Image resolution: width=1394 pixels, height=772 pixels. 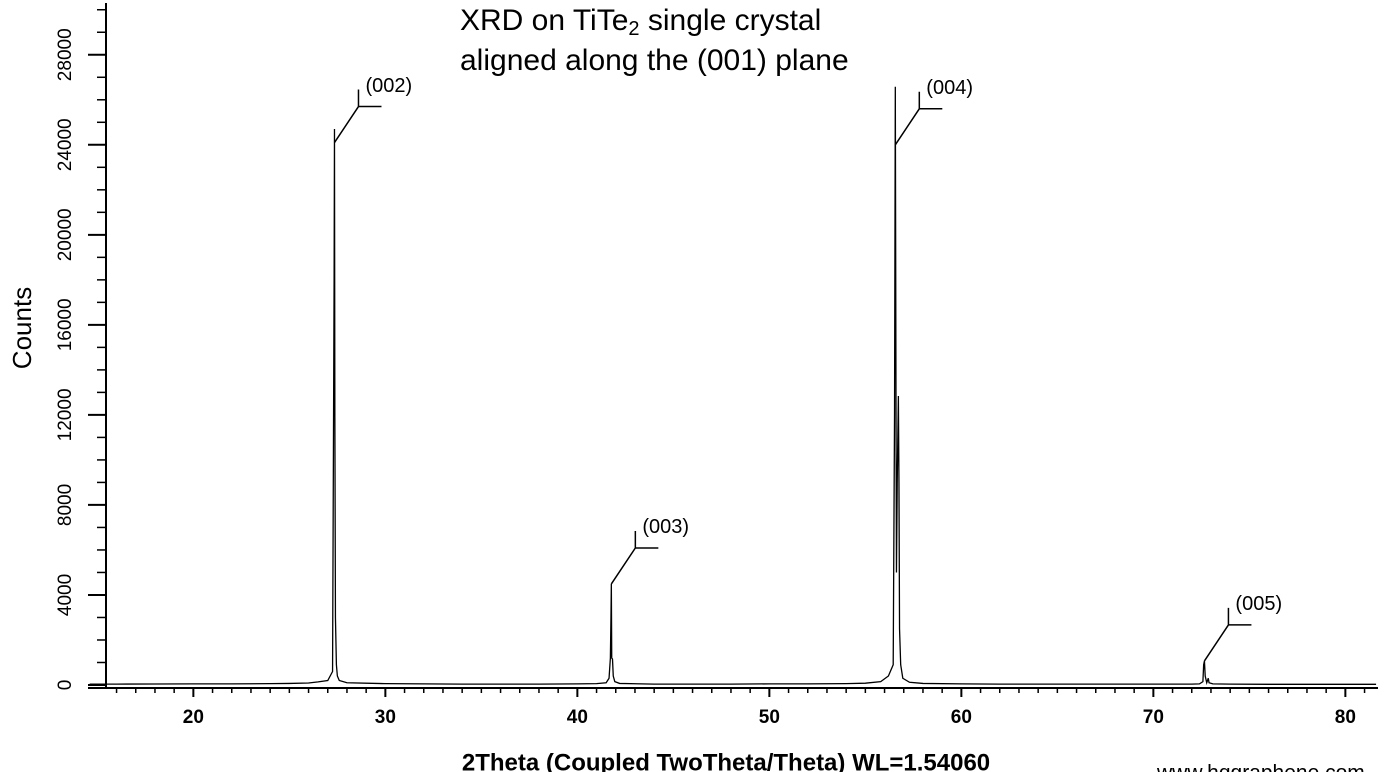 What do you see at coordinates (22, 328) in the screenshot?
I see `y-axis-label: Counts` at bounding box center [22, 328].